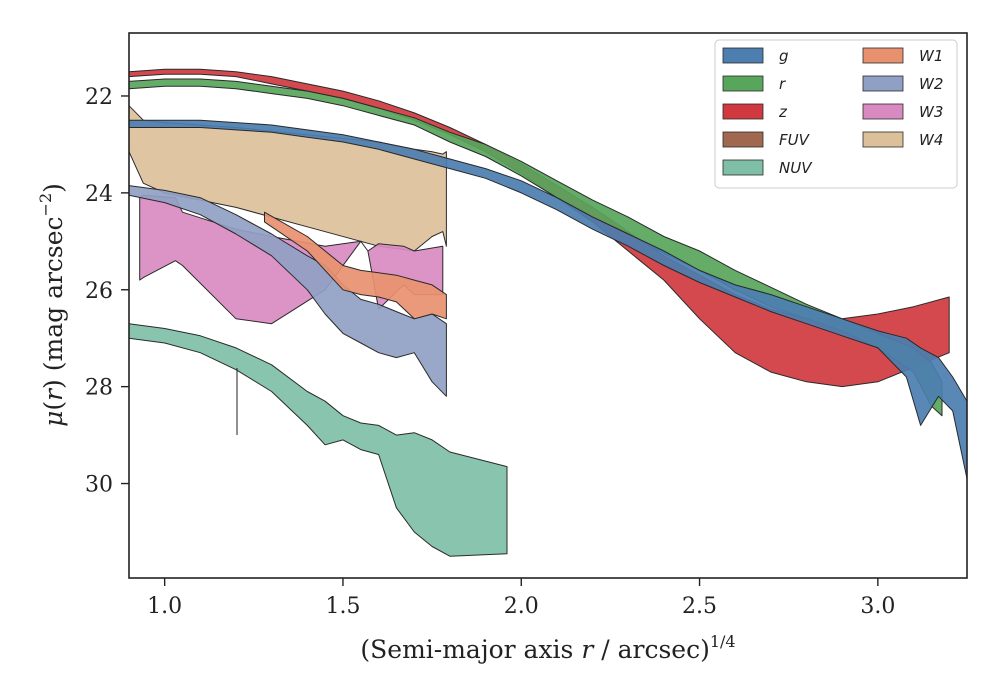 The image size is (1000, 700). Describe the element at coordinates (651, 649) in the screenshot. I see `x-axis-title-unit: / arcsec)` at that location.